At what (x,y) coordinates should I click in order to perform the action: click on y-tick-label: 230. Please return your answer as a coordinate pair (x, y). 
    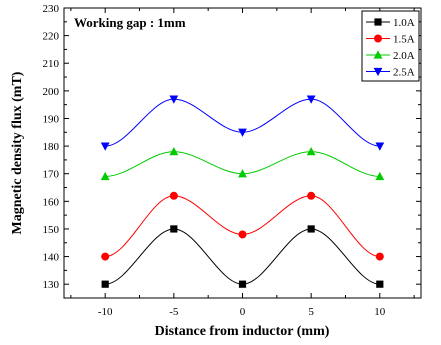
    Looking at the image, I should click on (51, 9).